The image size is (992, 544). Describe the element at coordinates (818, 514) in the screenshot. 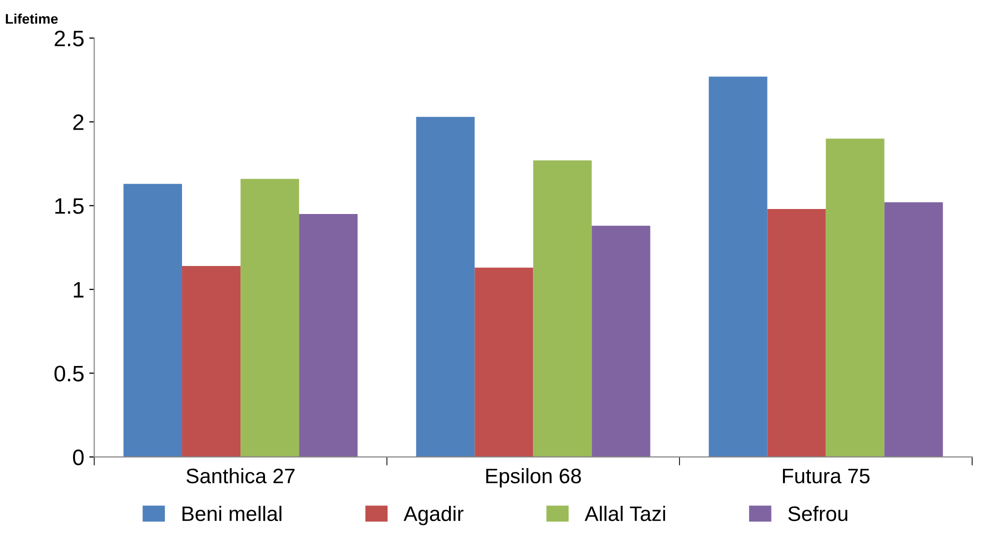

I see `legend-label: Sefrou` at that location.